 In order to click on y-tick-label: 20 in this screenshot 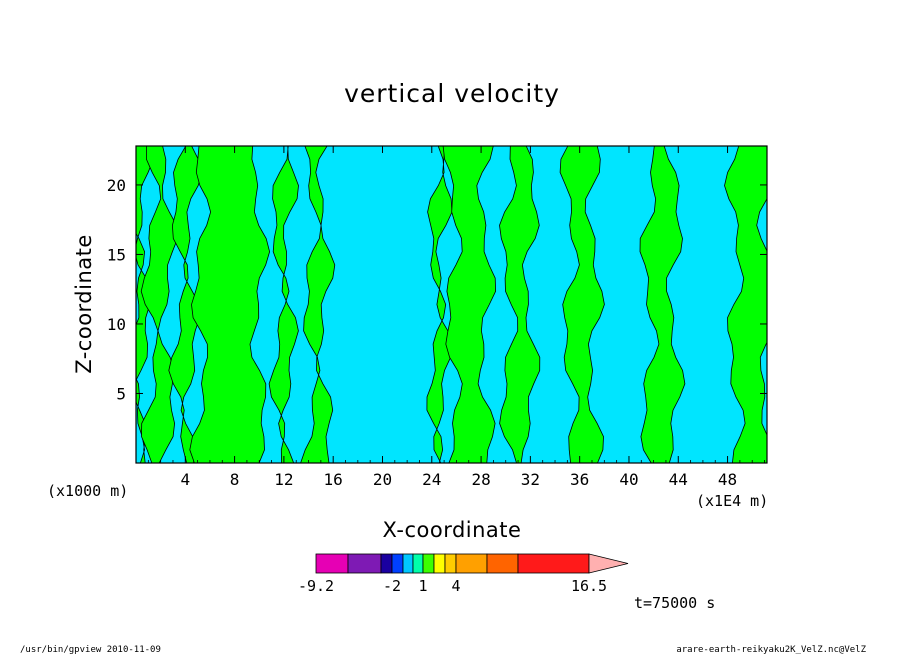, I will do `click(116, 185)`.